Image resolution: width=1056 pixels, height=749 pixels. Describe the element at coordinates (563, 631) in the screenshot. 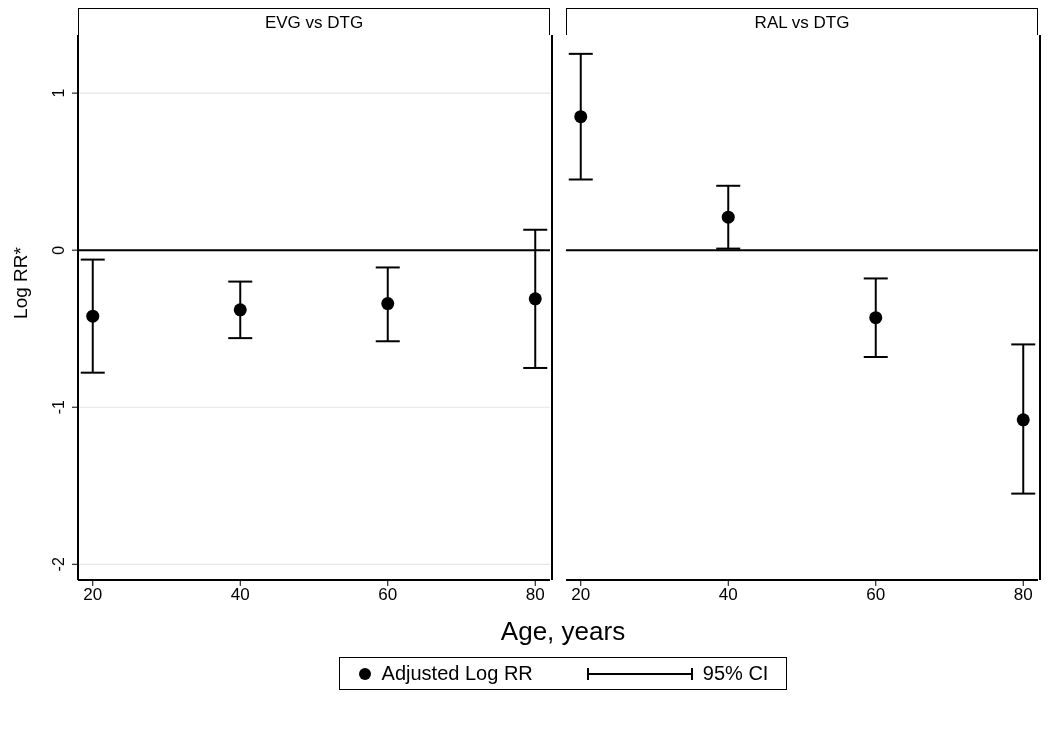

I see `x-axis-title: Age, years` at that location.